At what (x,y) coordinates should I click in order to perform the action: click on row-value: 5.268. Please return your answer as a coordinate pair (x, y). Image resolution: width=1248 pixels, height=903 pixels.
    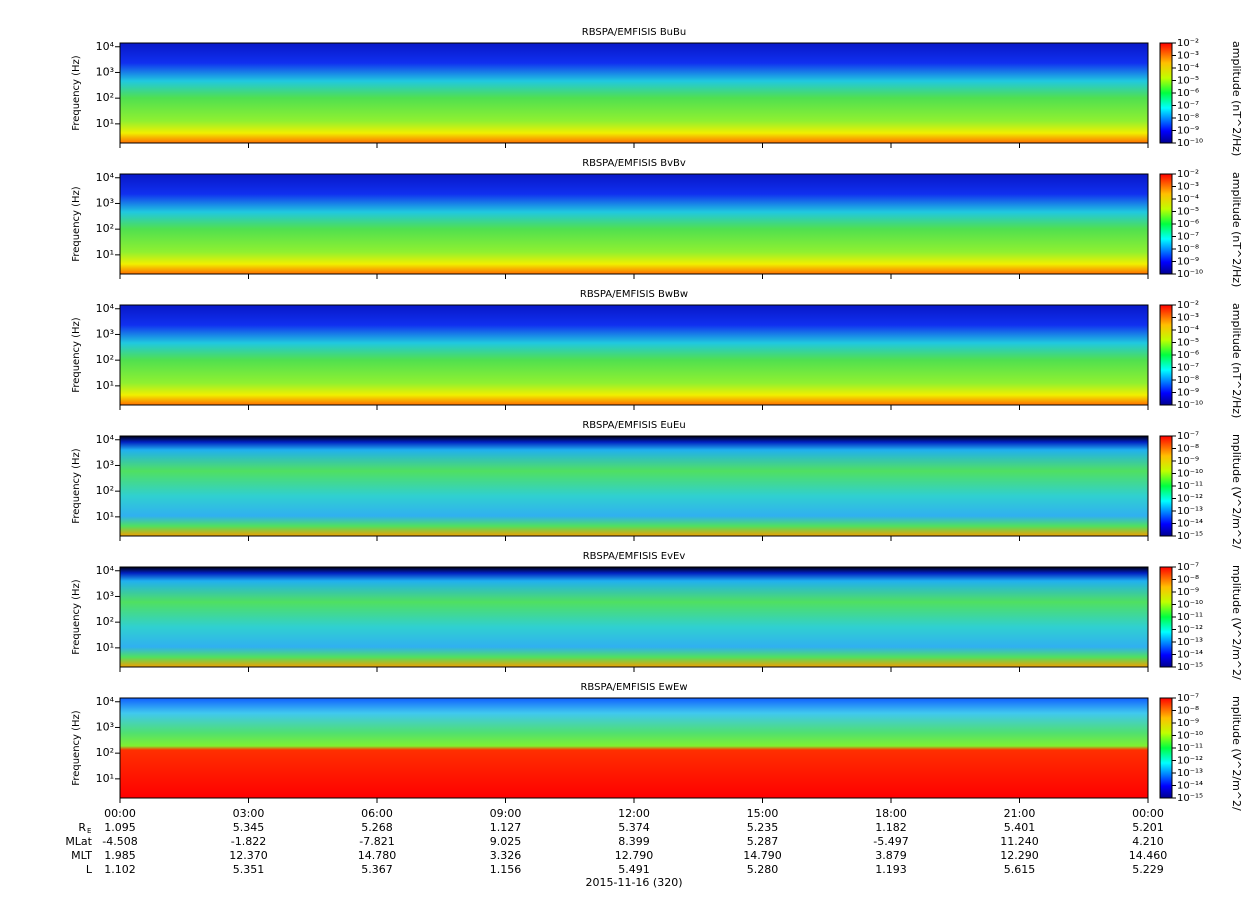
    Looking at the image, I should click on (377, 827).